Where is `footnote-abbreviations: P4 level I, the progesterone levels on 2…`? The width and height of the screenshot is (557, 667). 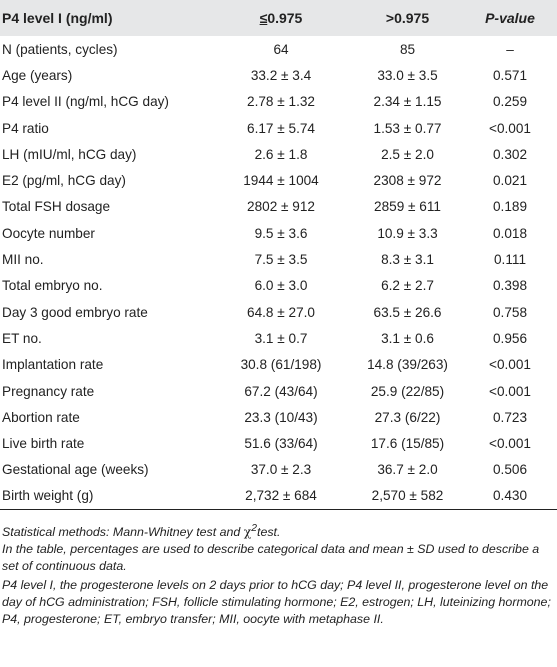 footnote-abbreviations: P4 level I, the progesterone levels on 2… is located at coordinates (276, 601).